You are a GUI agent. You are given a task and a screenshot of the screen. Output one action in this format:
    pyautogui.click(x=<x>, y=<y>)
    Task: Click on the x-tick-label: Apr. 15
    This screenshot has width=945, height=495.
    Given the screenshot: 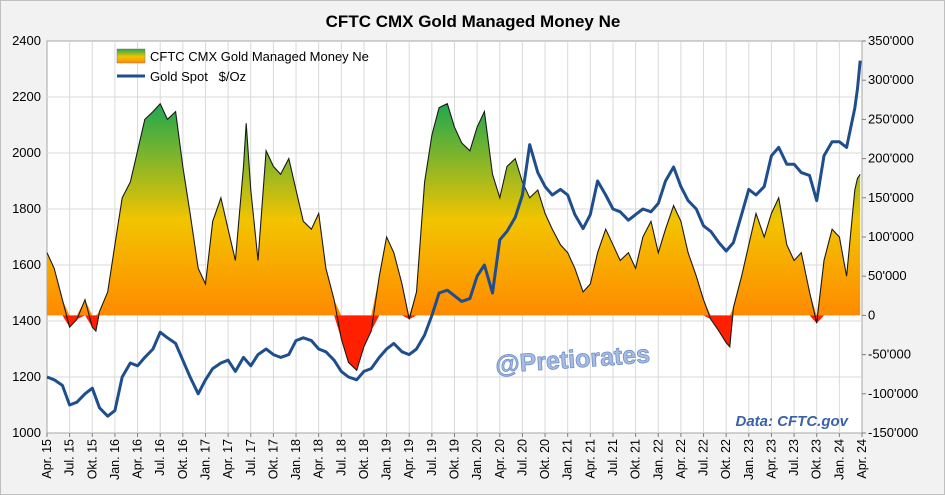 What is the action you would take?
    pyautogui.click(x=47, y=459)
    